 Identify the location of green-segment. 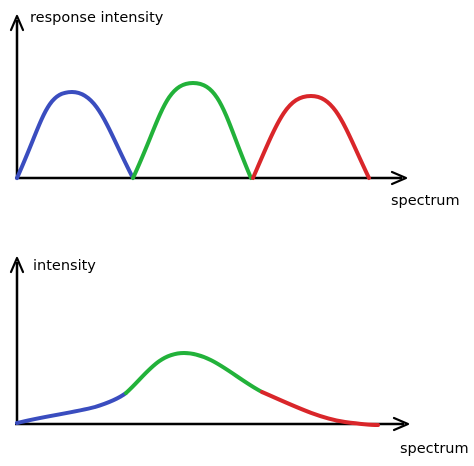
(194, 372).